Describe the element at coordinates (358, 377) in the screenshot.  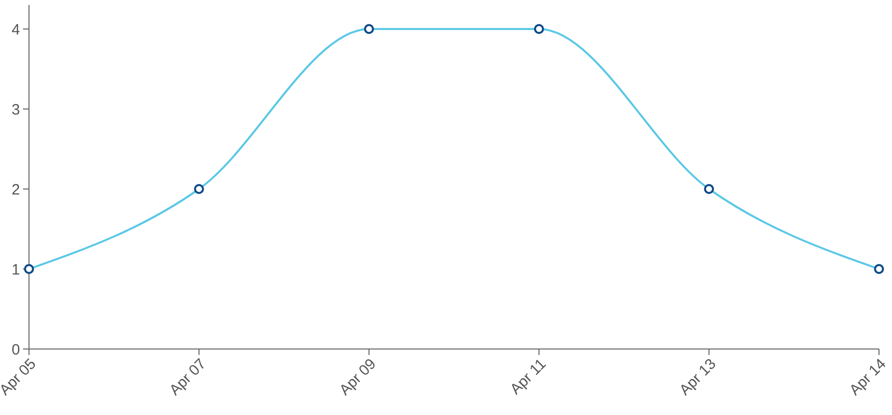
I see `x-tick-label: Apr 09` at that location.